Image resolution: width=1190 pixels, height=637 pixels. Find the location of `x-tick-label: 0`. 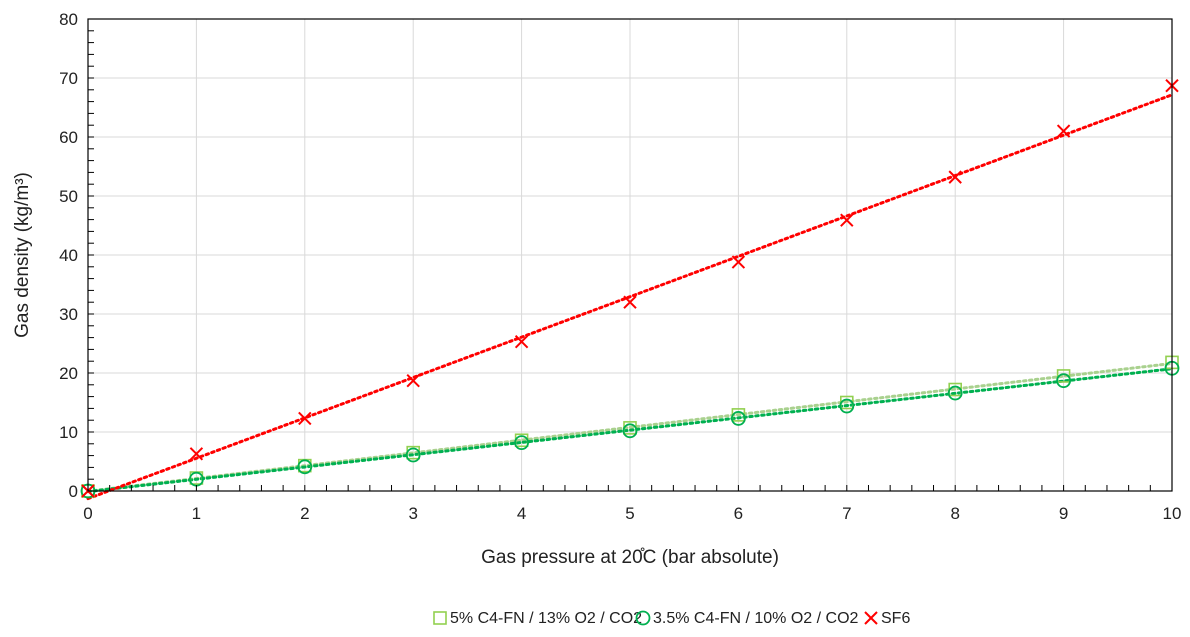

x-tick-label: 0 is located at coordinates (87, 513).